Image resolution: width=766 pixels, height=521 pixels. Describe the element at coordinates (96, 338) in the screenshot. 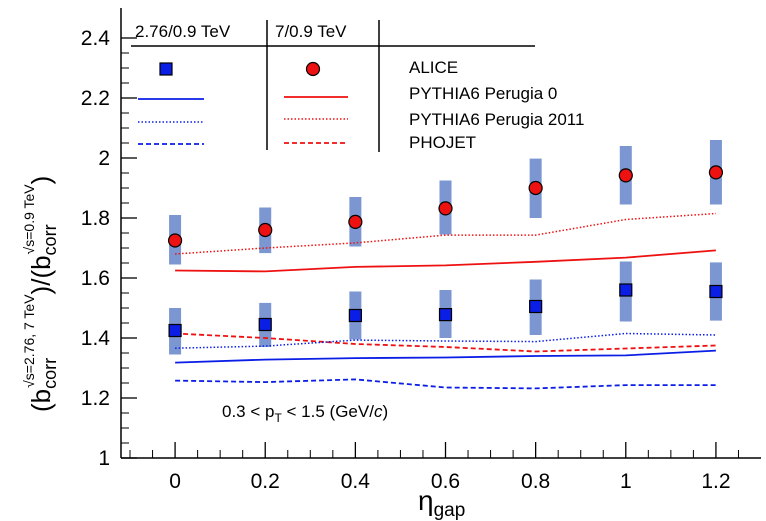

I see `y-tick-label: 1.4` at that location.